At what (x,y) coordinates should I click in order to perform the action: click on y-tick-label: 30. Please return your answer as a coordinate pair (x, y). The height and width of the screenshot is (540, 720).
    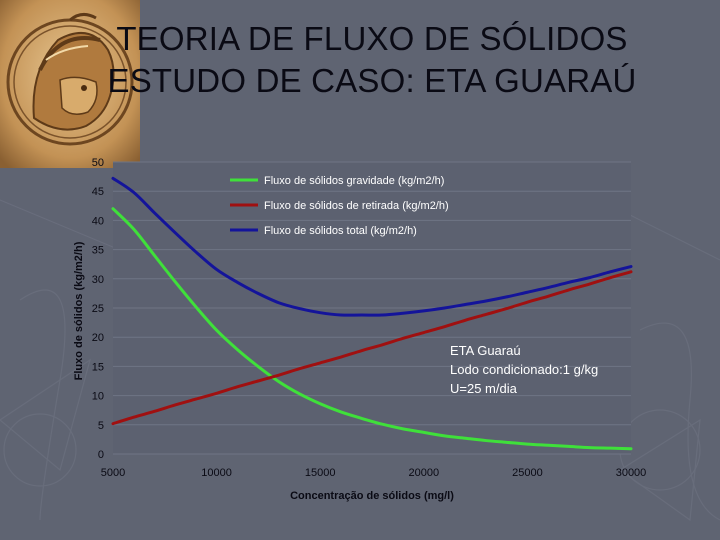
    Looking at the image, I should click on (98, 280).